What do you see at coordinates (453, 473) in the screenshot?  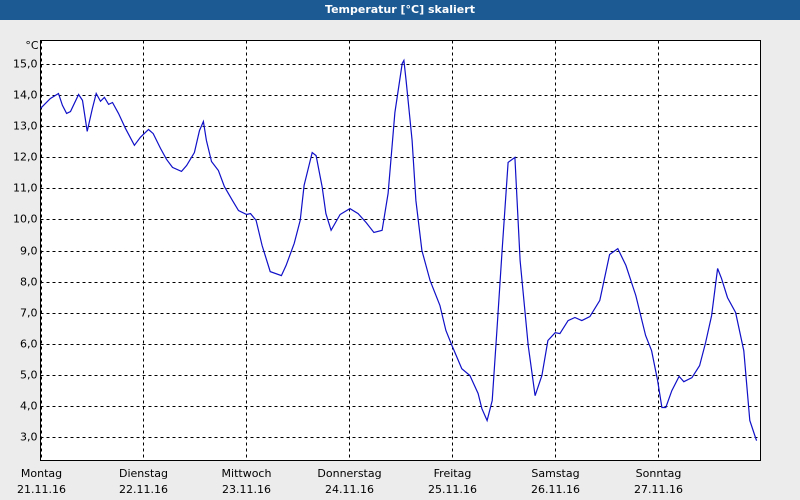 I see `x-tick-label: Freitag` at bounding box center [453, 473].